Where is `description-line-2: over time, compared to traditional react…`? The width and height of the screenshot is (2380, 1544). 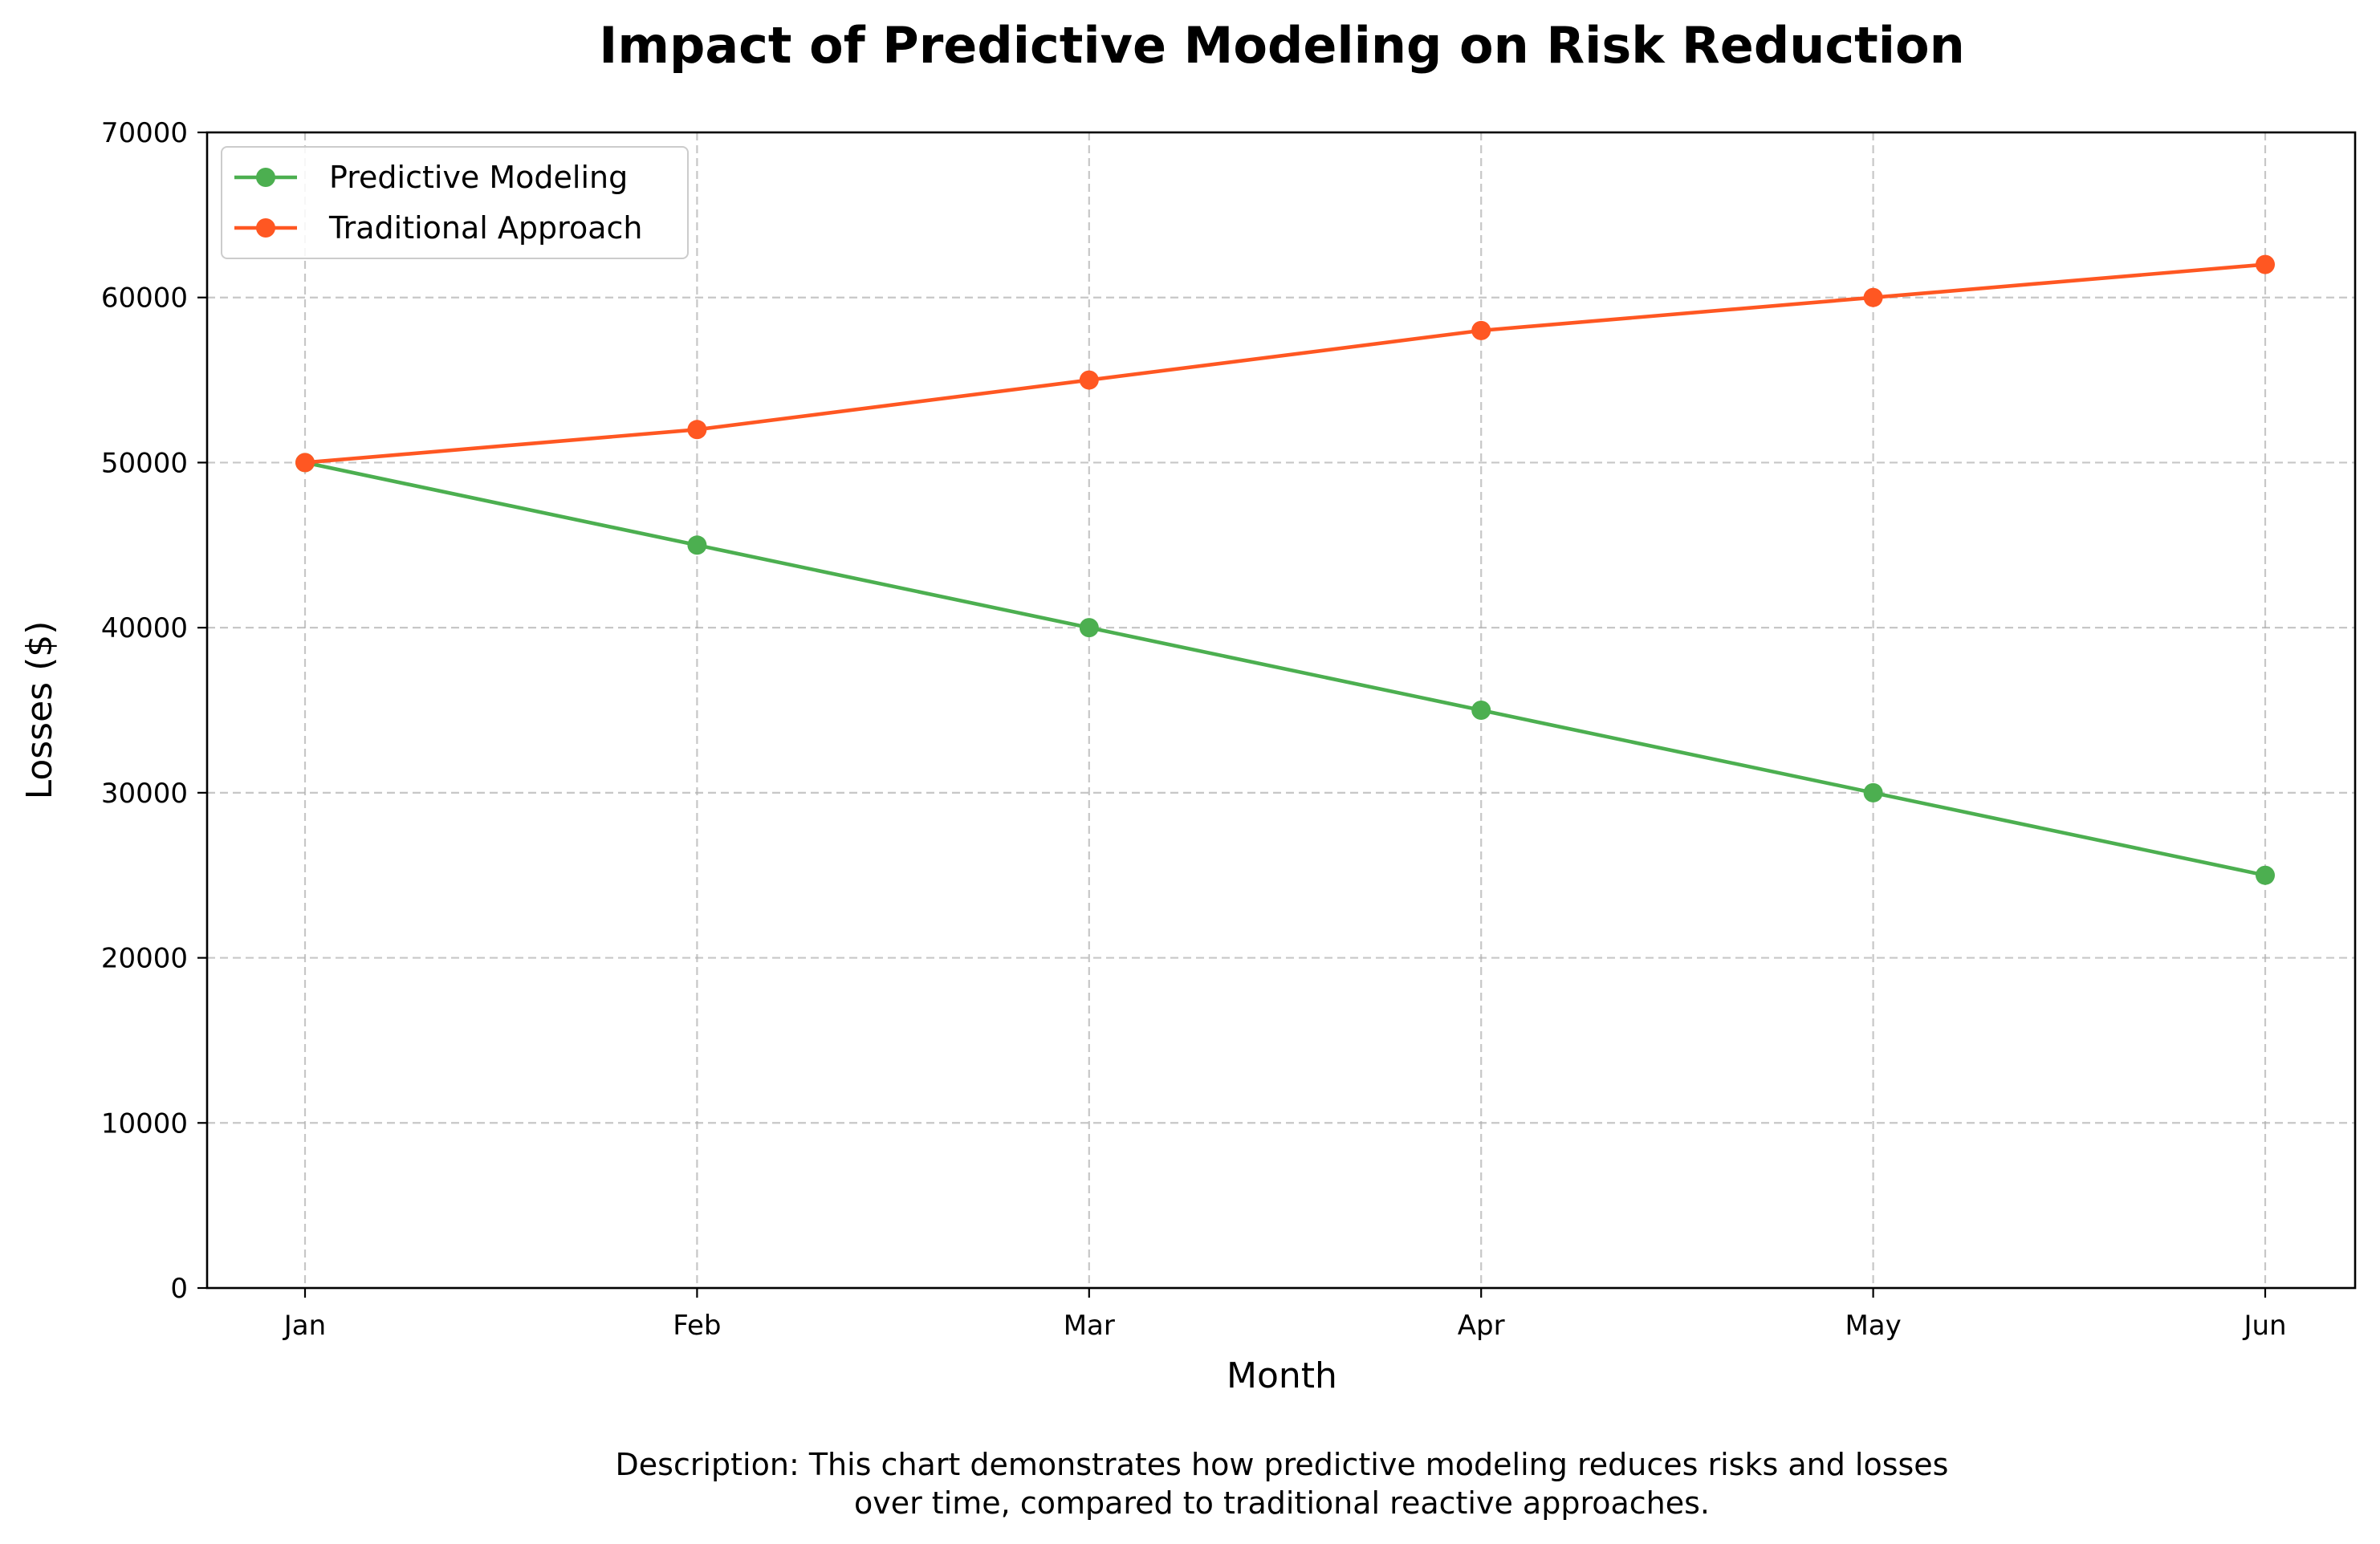 description-line-2: over time, compared to traditional react… is located at coordinates (1282, 1503).